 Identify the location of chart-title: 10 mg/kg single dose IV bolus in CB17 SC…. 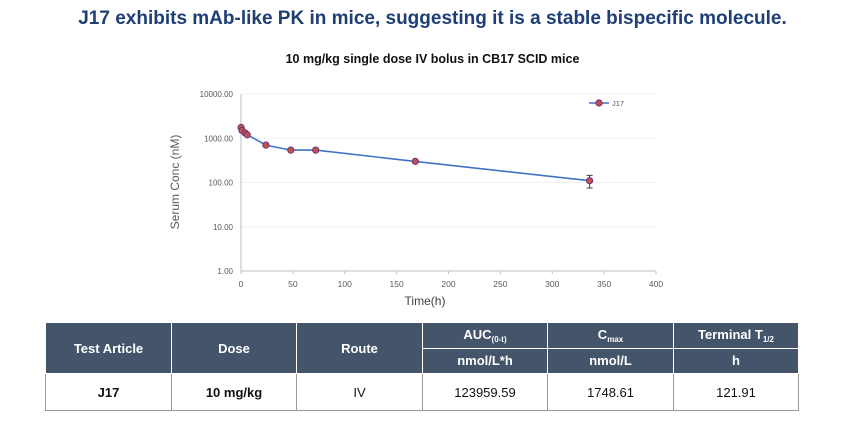
(432, 59).